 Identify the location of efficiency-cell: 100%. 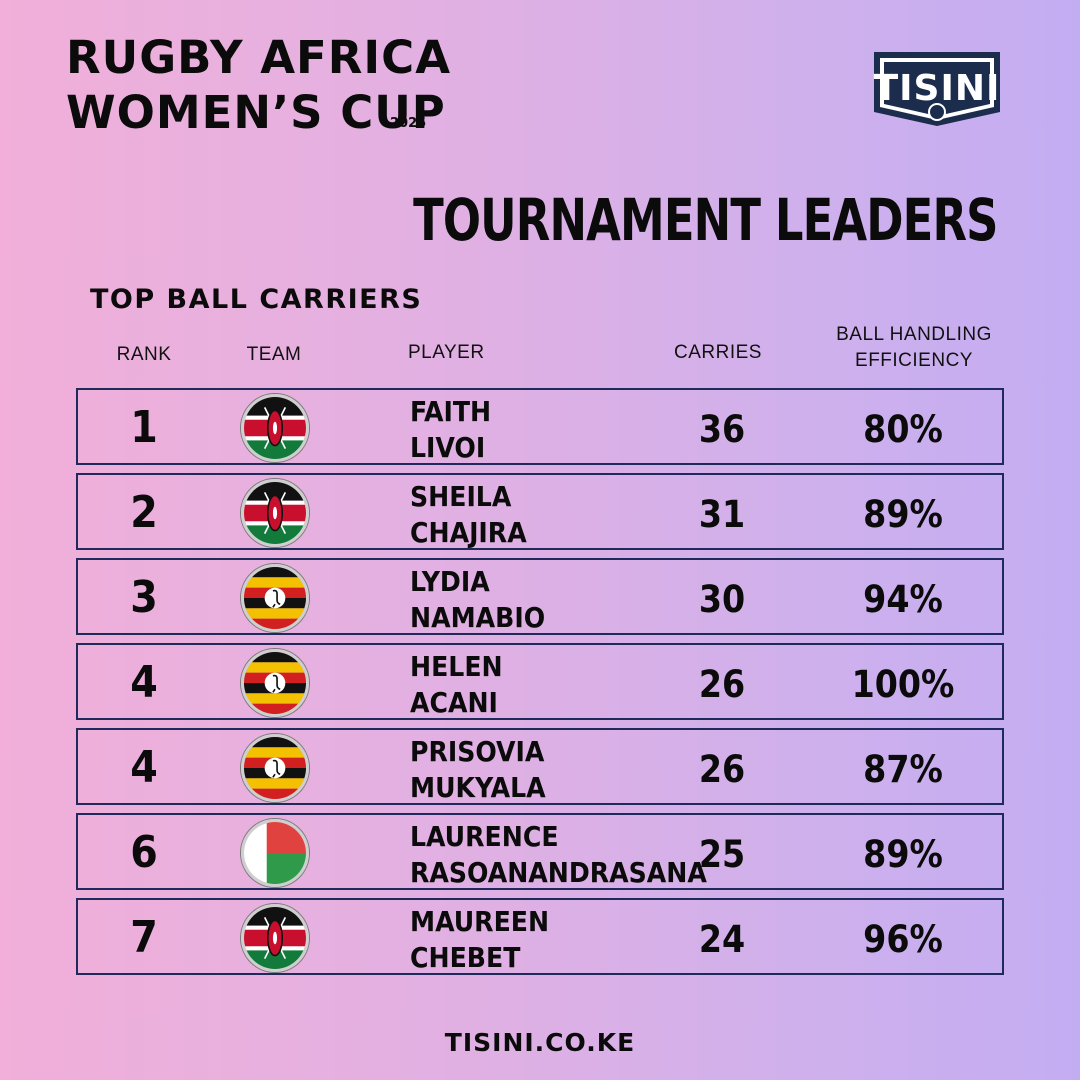
(903, 684).